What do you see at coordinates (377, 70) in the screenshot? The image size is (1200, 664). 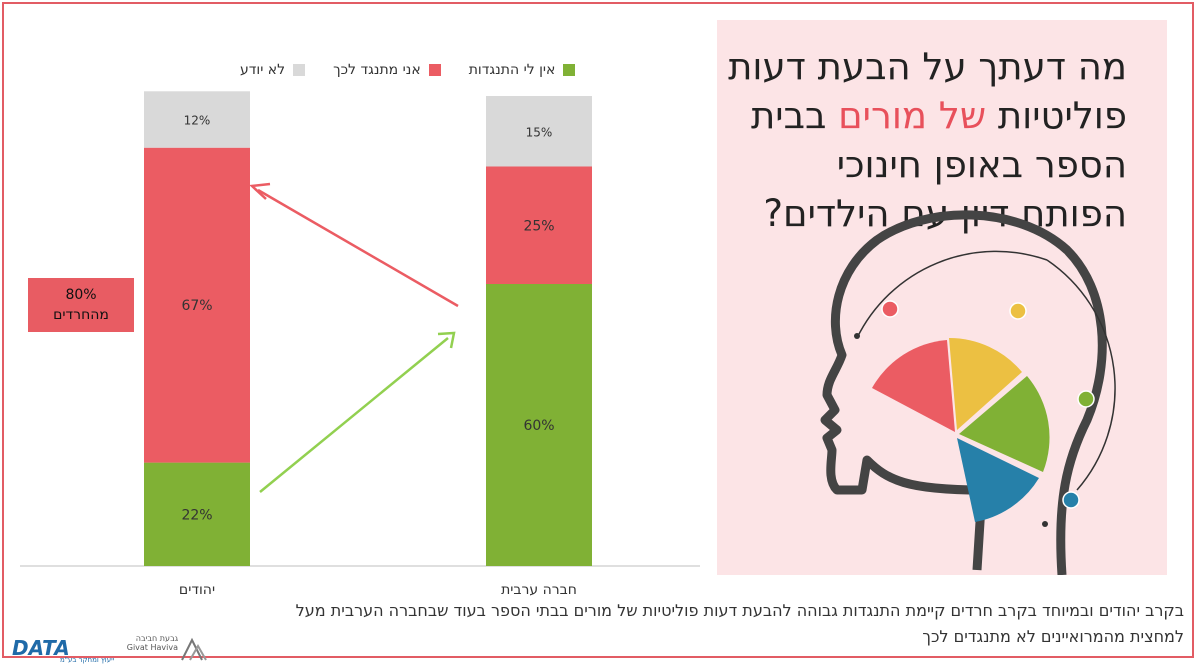 I see `legend-label: אני מתנגד לכך` at bounding box center [377, 70].